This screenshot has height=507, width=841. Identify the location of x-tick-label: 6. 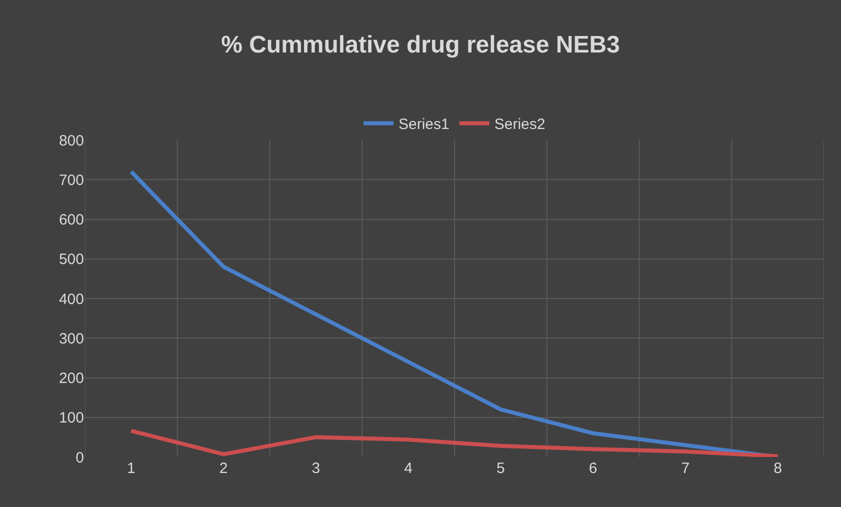
(593, 468).